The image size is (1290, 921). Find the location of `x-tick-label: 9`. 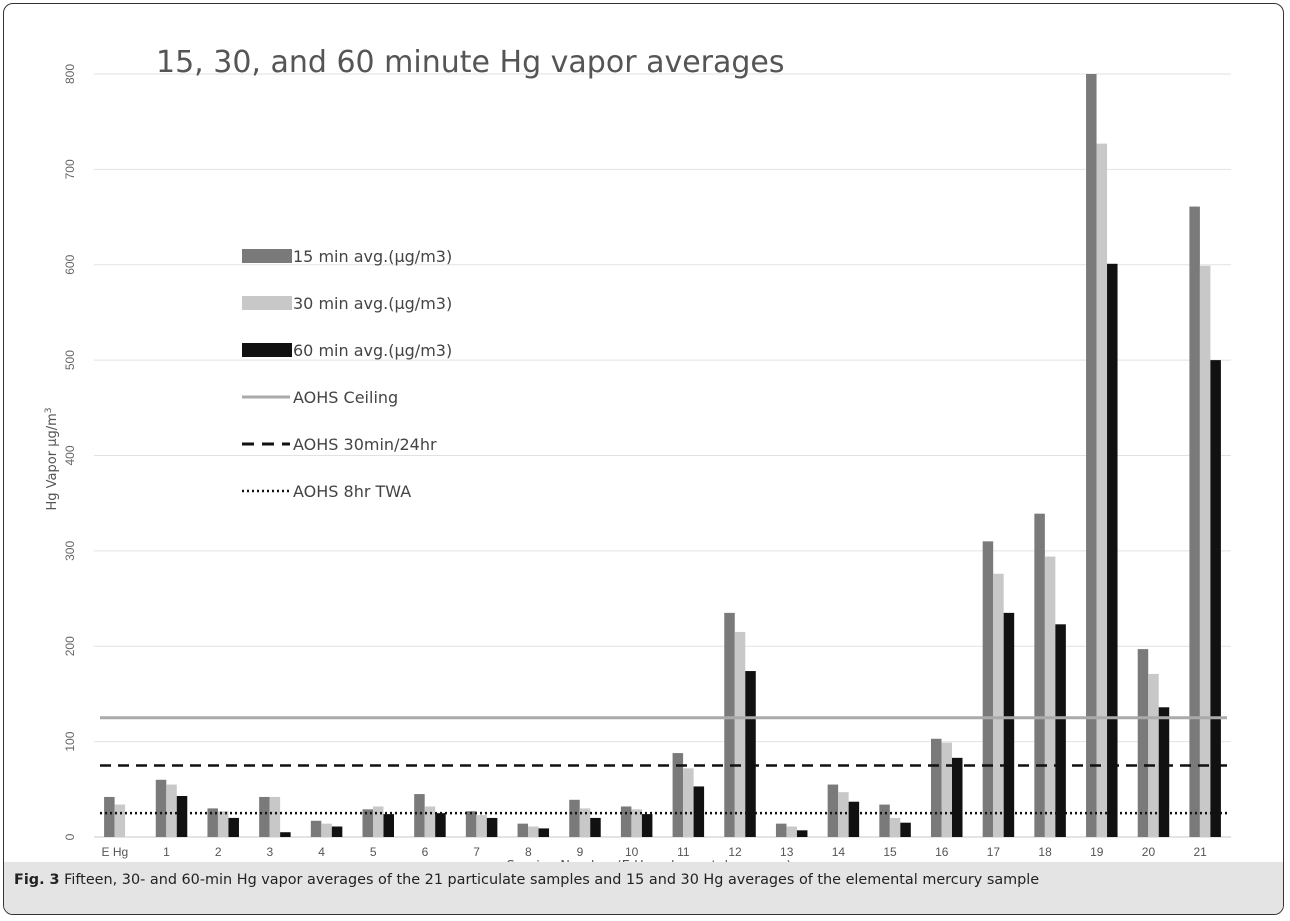

x-tick-label: 9 is located at coordinates (580, 852).